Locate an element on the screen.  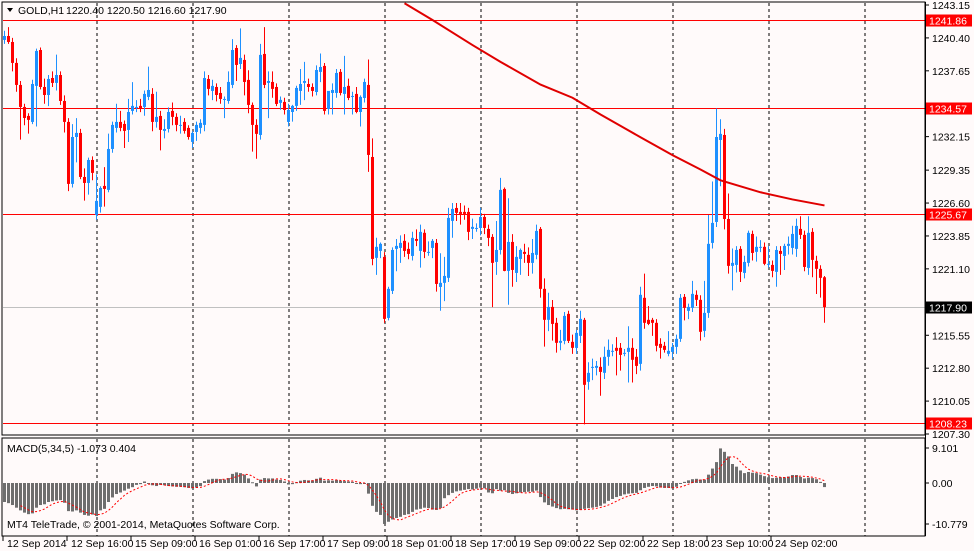
price-label-box is located at coordinates (949, 20).